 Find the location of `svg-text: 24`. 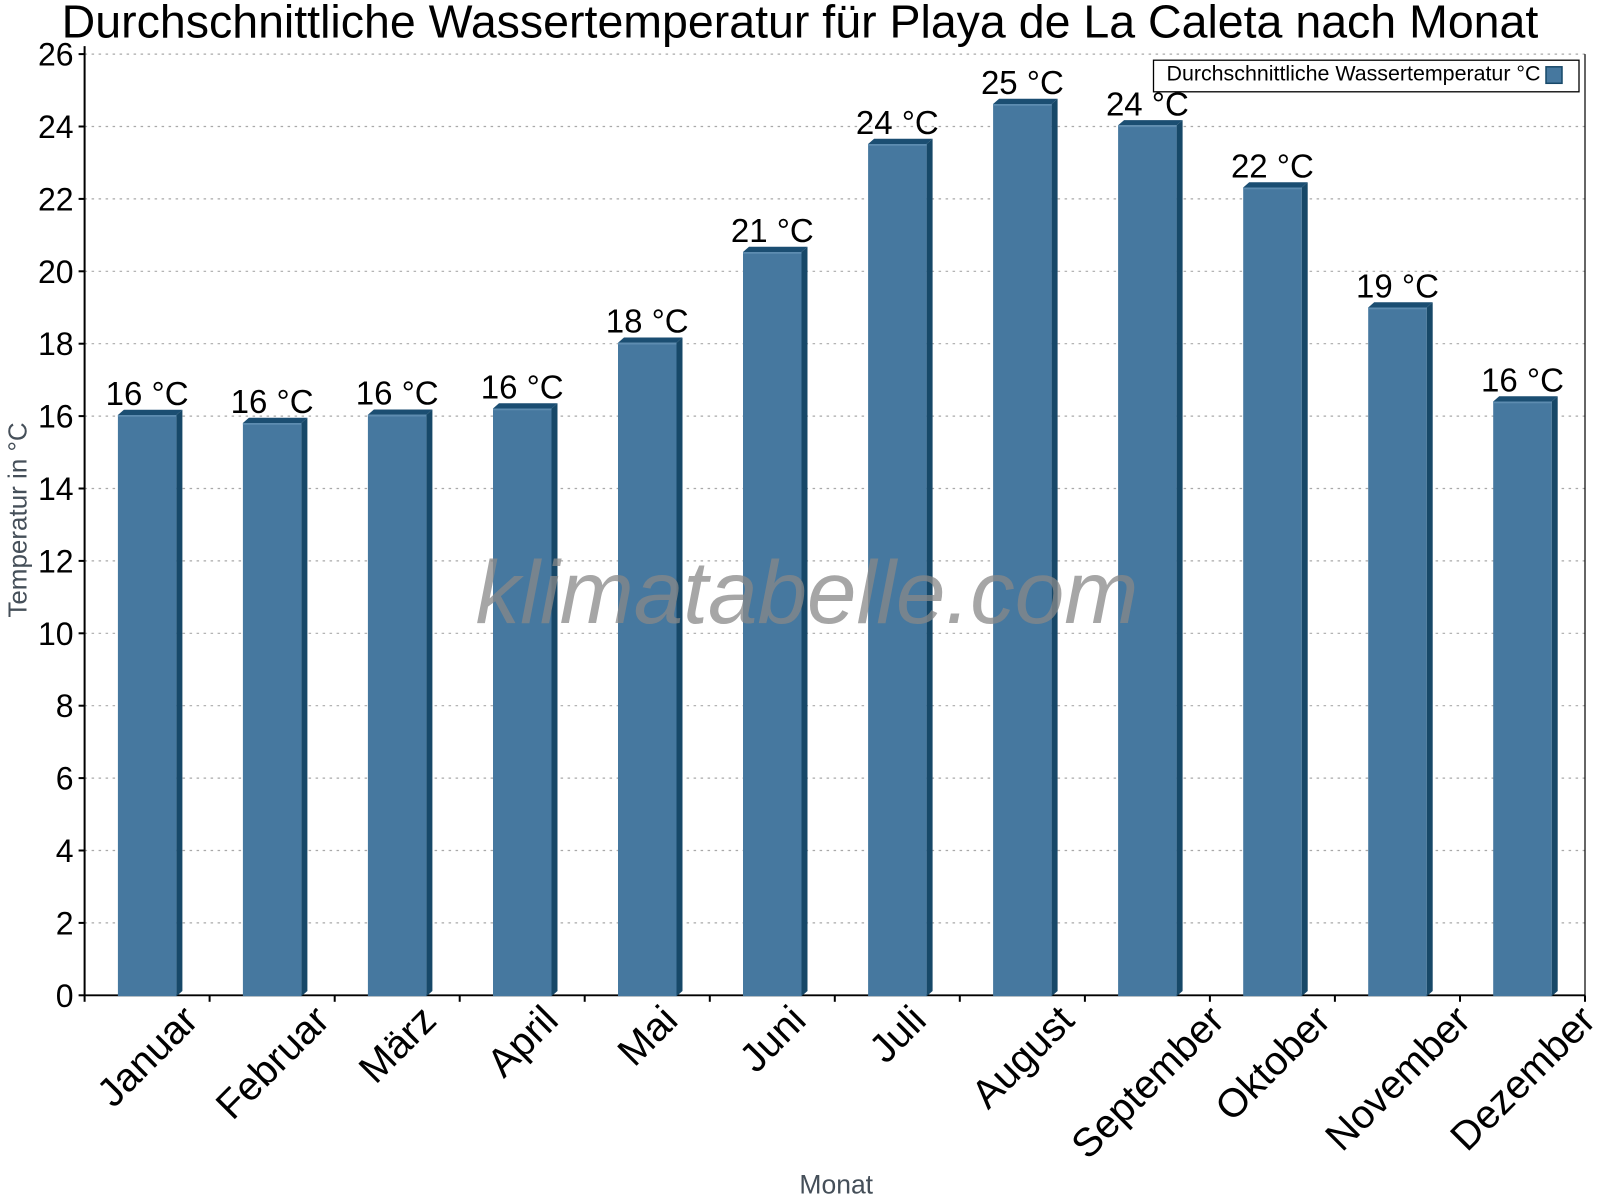

svg-text: 24 is located at coordinates (56, 127).